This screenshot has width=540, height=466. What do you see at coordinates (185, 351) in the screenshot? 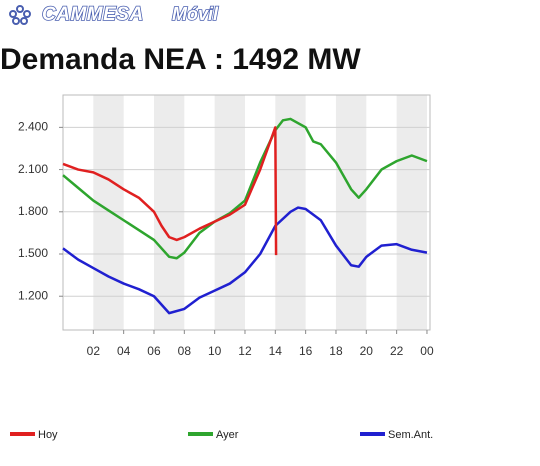
I see `x-tick-label: 08` at bounding box center [185, 351].